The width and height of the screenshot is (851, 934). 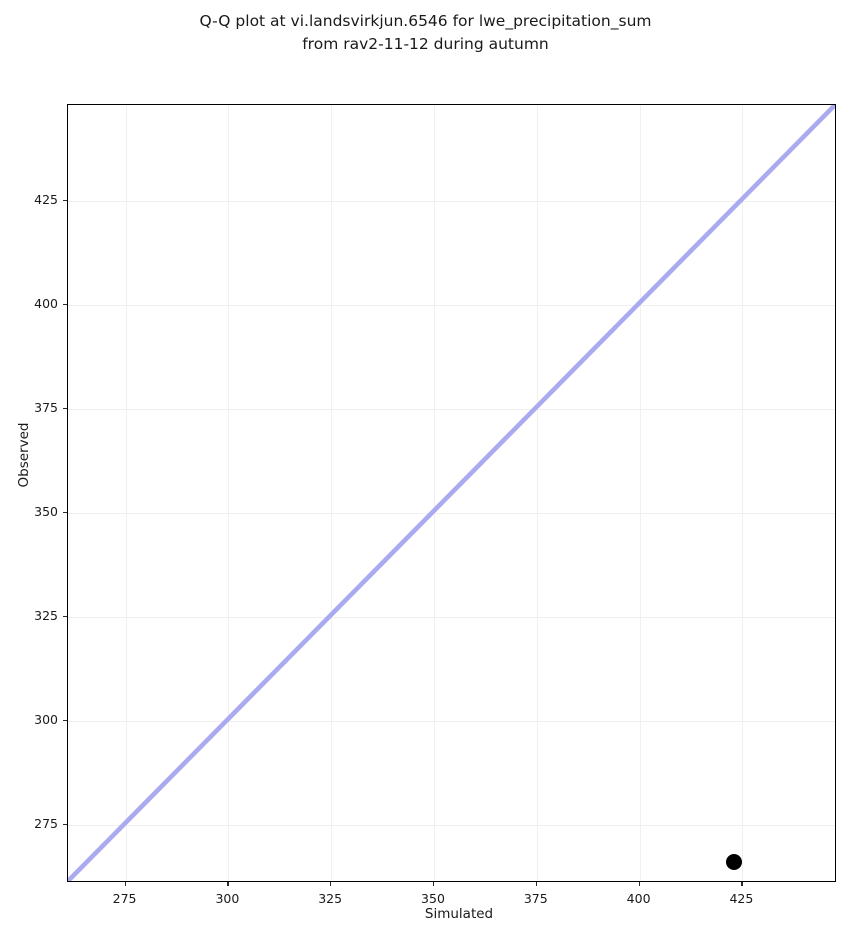 I want to click on x-tick-label: 300, so click(x=227, y=898).